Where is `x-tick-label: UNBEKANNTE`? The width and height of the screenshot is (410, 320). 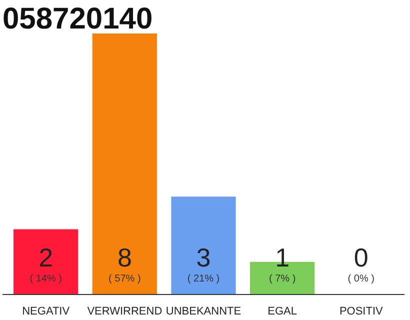 x-tick-label: UNBEKANNTE is located at coordinates (204, 312).